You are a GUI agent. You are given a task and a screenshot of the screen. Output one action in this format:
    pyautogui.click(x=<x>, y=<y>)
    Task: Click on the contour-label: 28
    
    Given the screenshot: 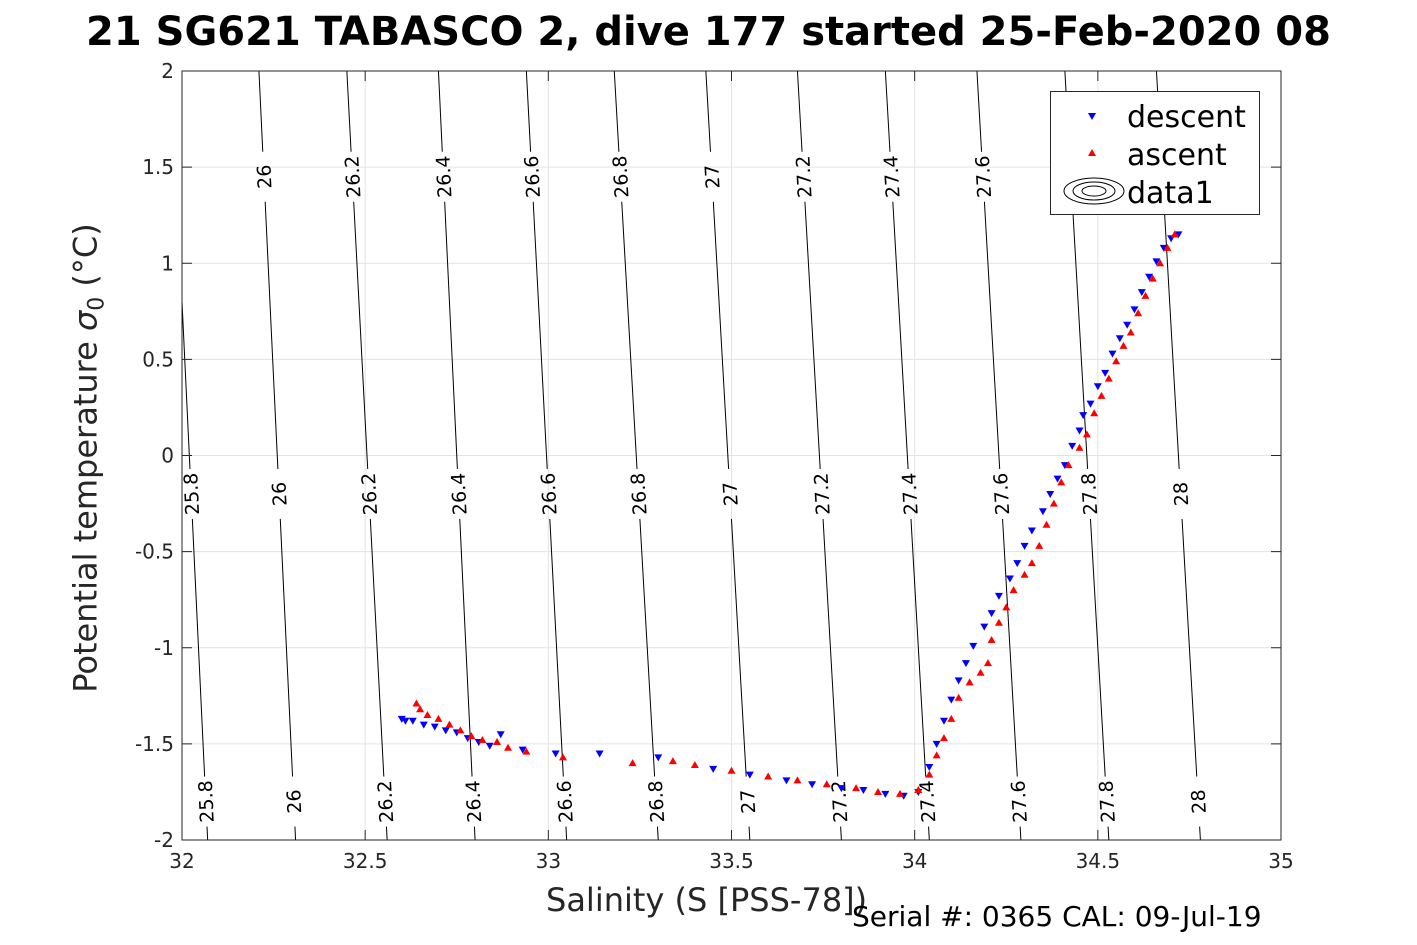 What is the action you would take?
    pyautogui.click(x=1199, y=801)
    